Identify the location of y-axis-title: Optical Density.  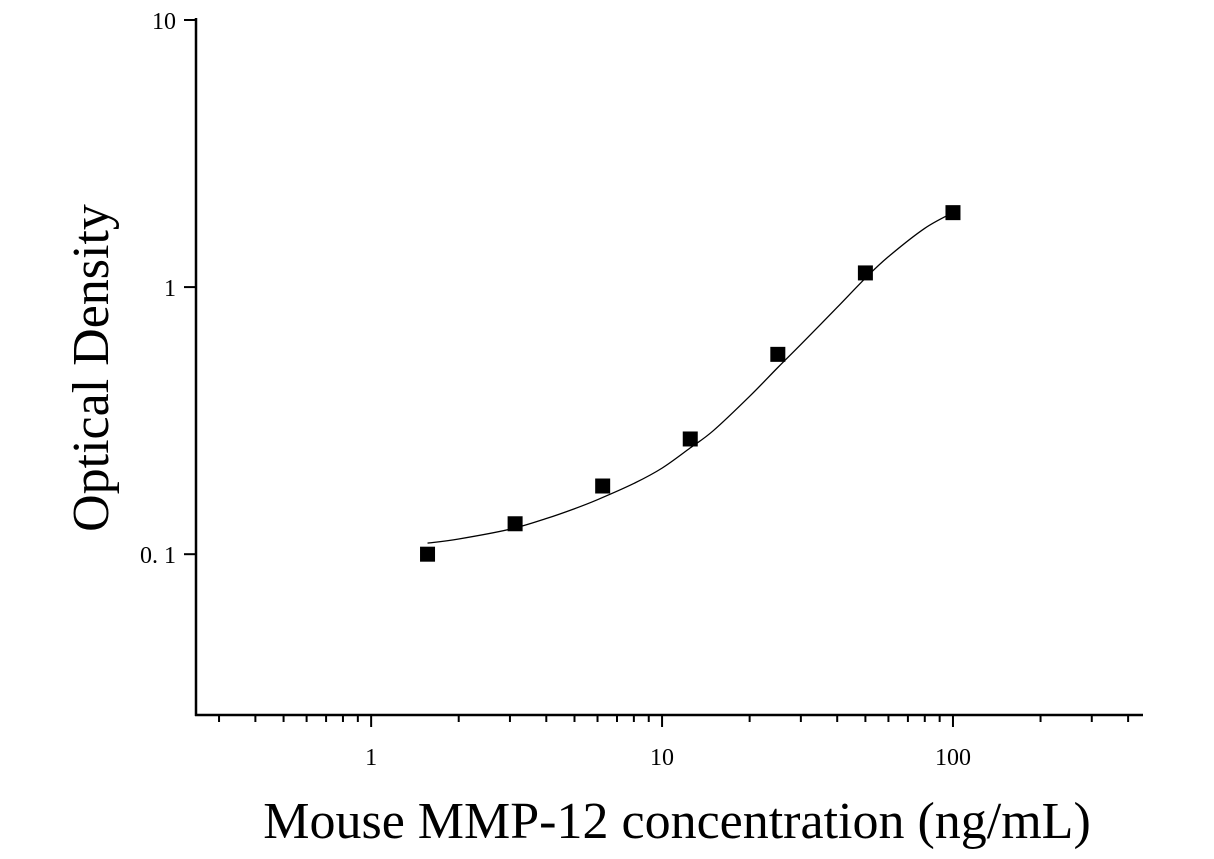
(91, 368).